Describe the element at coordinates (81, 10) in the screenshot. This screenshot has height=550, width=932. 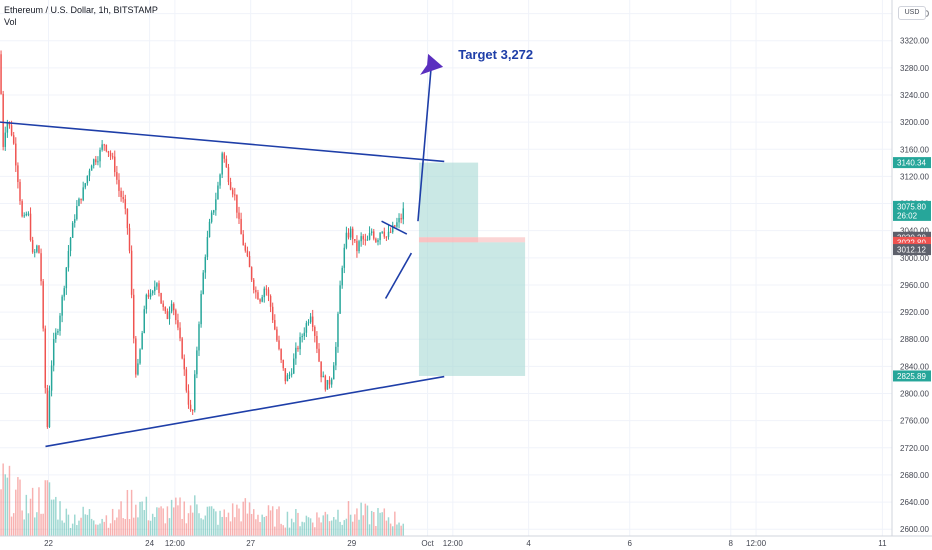
I see `symbol-title: Ethereum / U.S. Dollar, 1h, BITSTAMP` at that location.